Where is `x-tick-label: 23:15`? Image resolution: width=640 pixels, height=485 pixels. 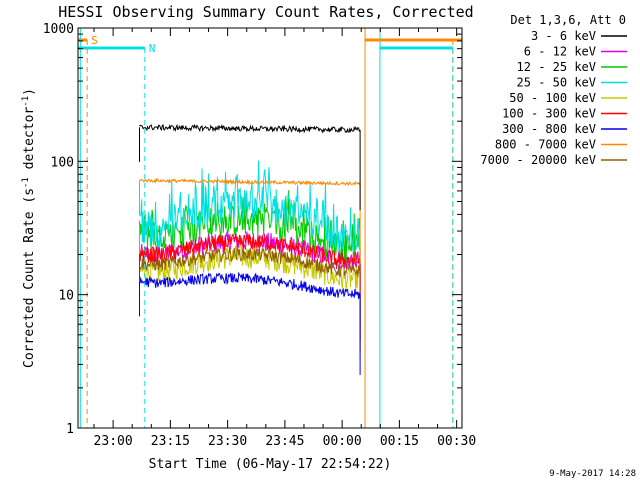
x-tick-label: 23:15 is located at coordinates (170, 441).